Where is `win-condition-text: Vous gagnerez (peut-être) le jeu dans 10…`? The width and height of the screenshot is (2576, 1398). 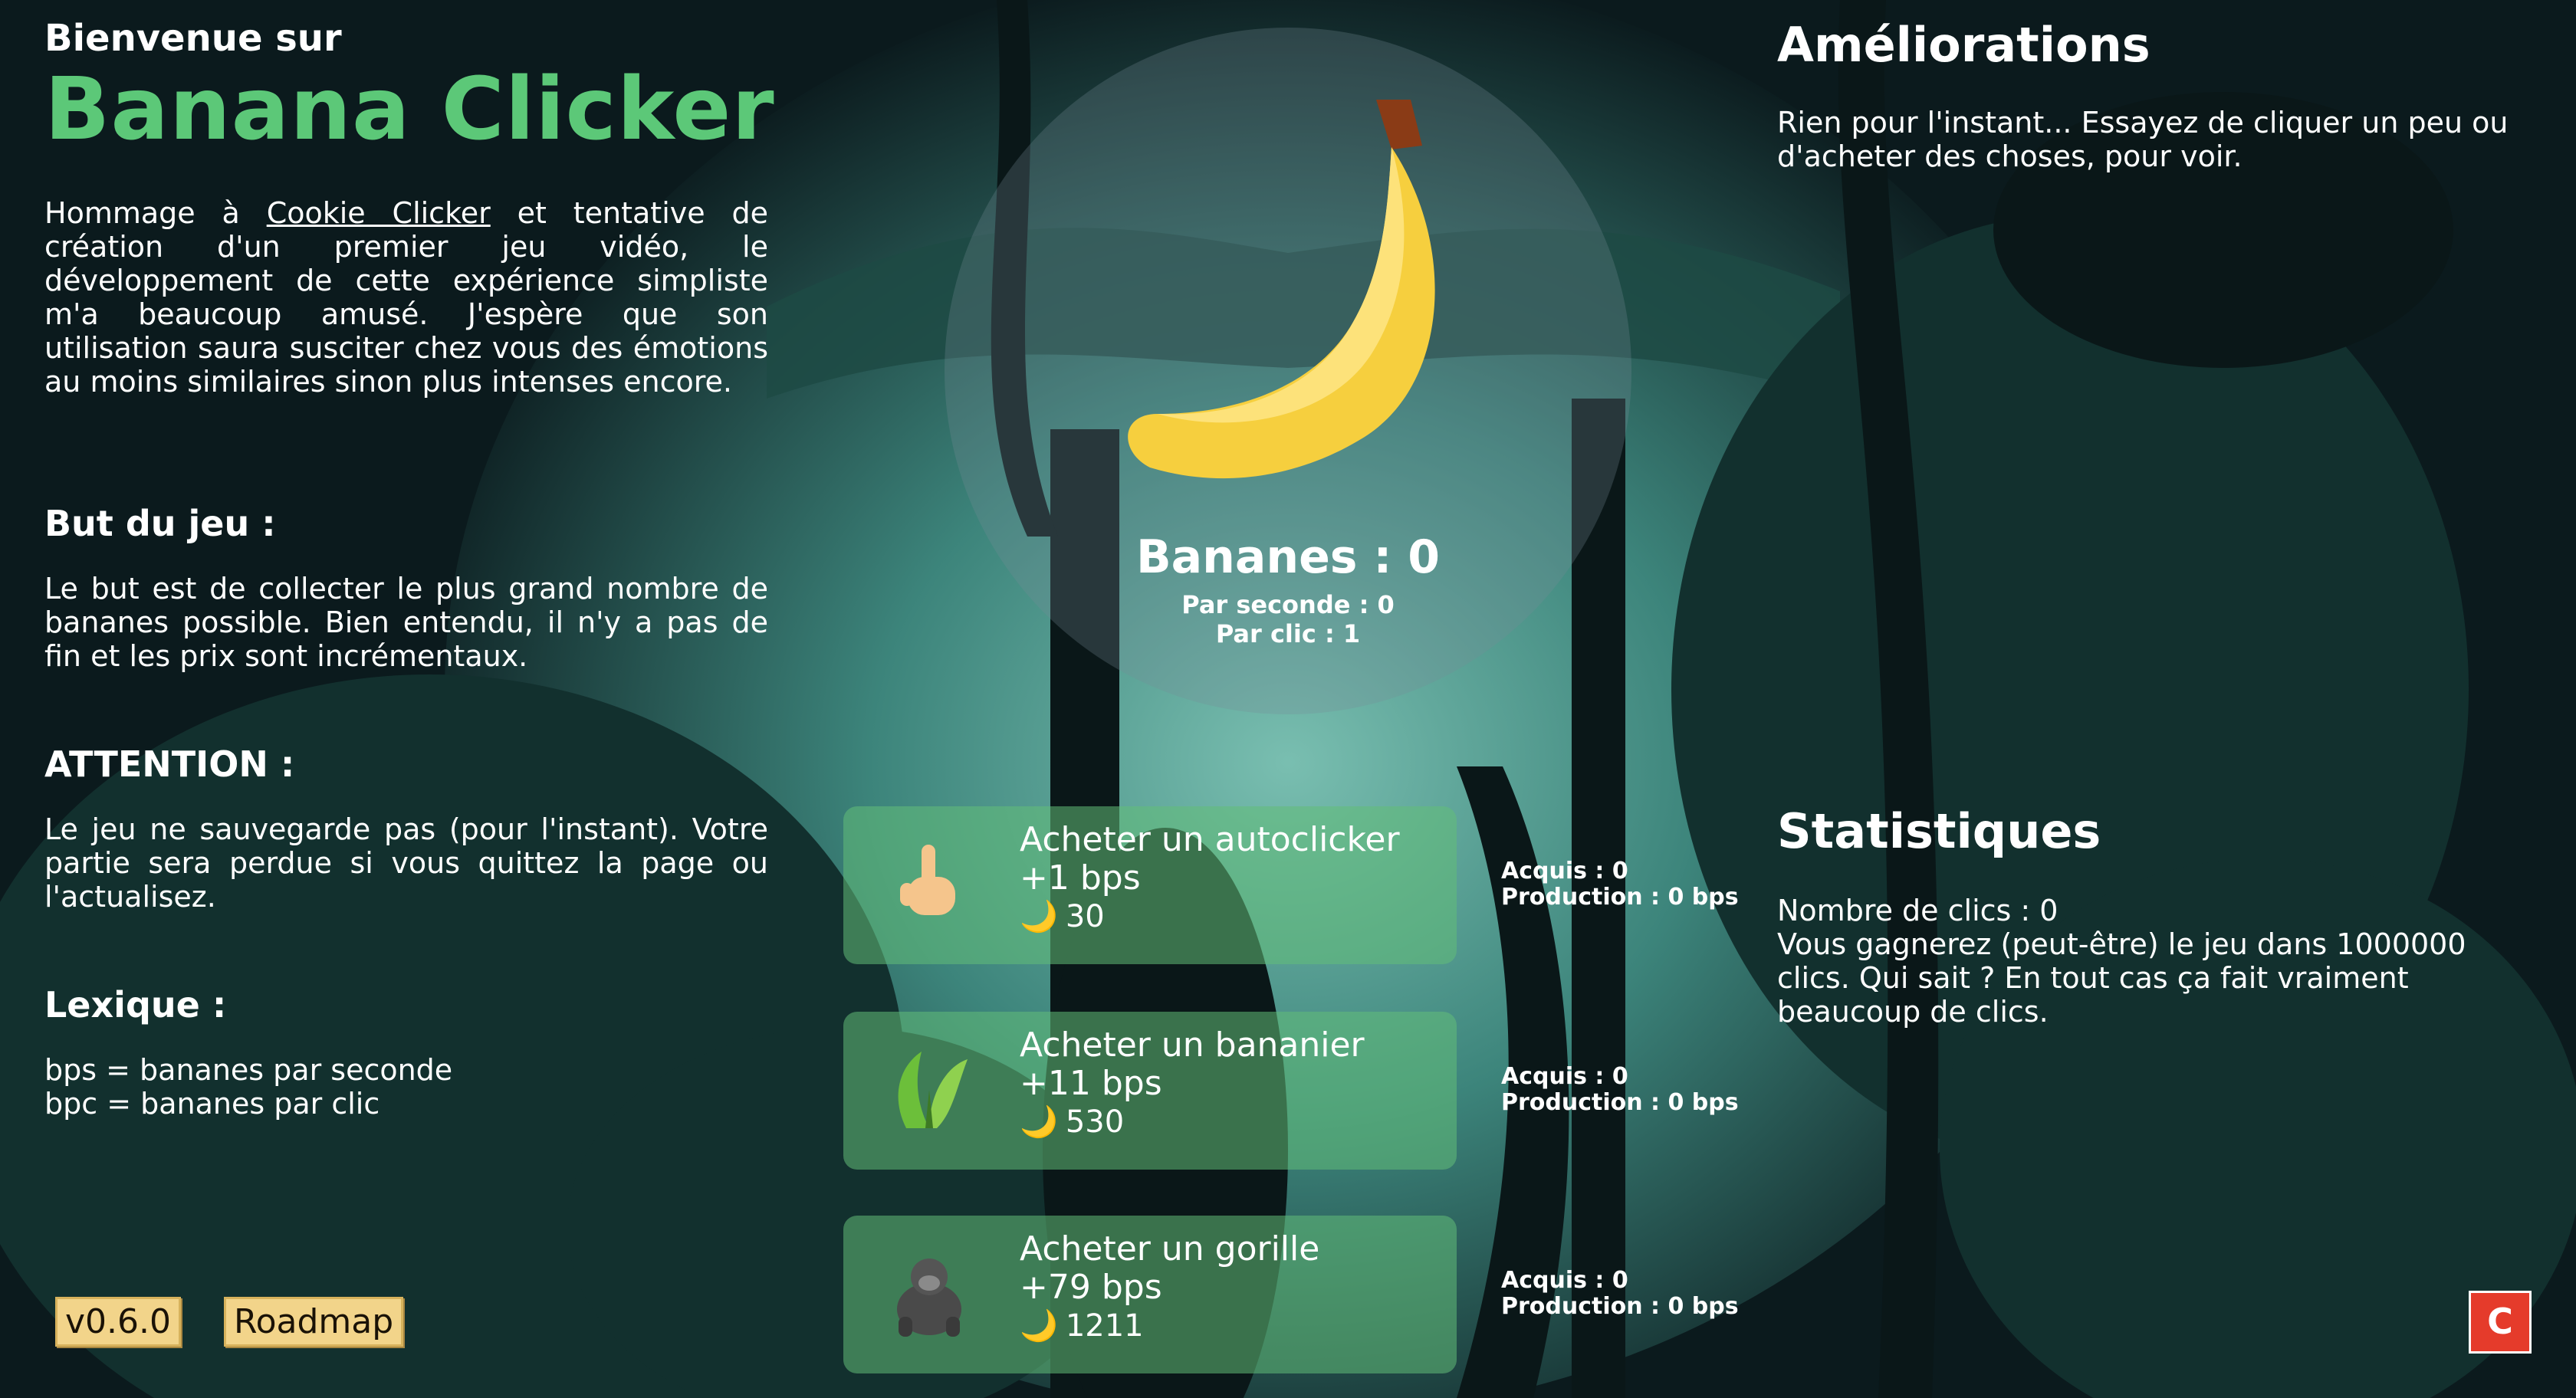
win-condition-text: Vous gagnerez (peut-être) le jeu dans 10… is located at coordinates (2122, 978).